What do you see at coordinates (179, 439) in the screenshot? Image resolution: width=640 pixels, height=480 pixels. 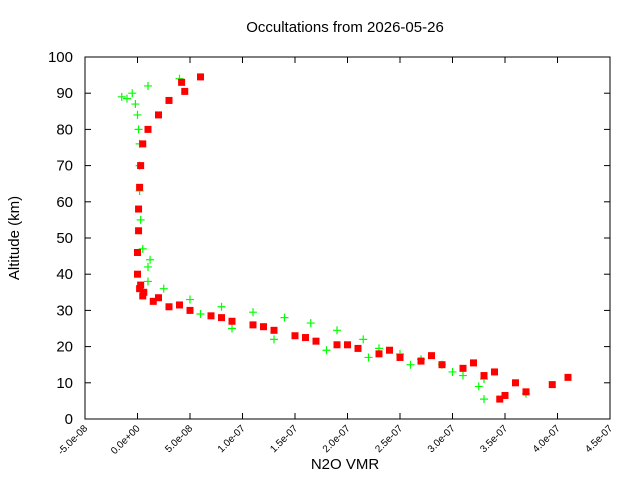 I see `x-tick-label: 5.0e-08` at bounding box center [179, 439].